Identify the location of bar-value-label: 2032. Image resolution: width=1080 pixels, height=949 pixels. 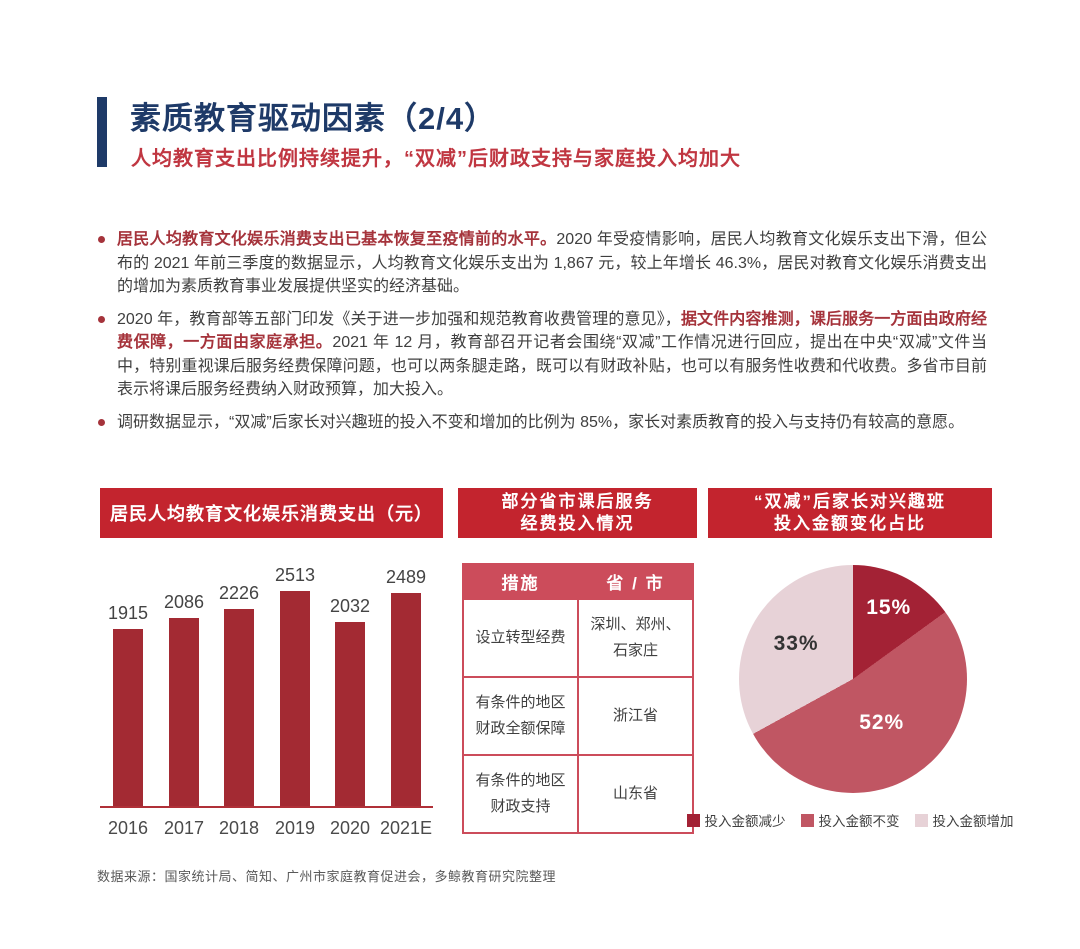
(350, 606).